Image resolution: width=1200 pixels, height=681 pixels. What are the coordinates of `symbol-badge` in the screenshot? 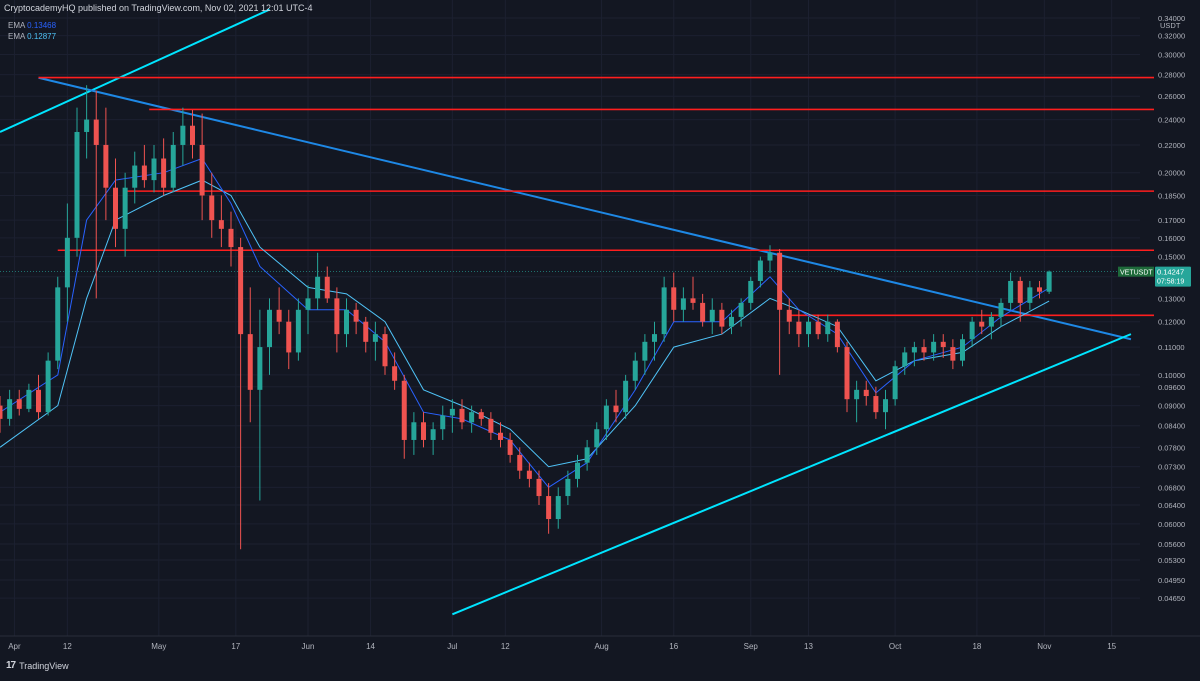 It's located at (1136, 271).